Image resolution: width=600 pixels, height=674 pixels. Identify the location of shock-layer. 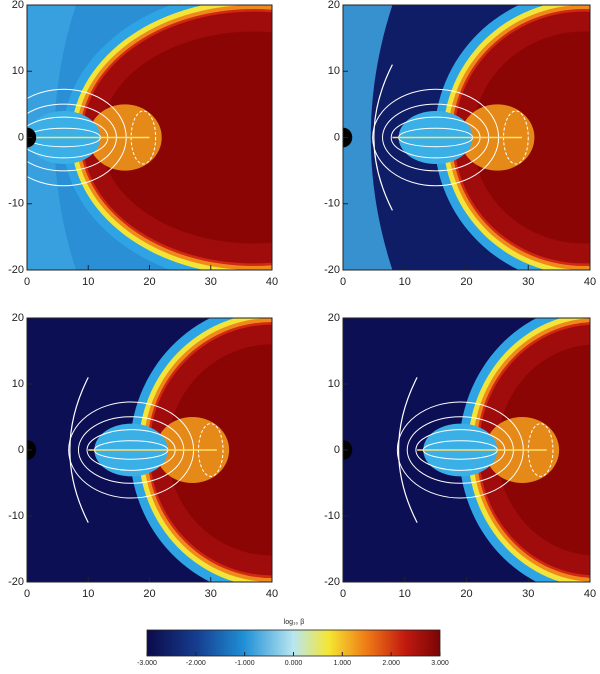
(186, 137).